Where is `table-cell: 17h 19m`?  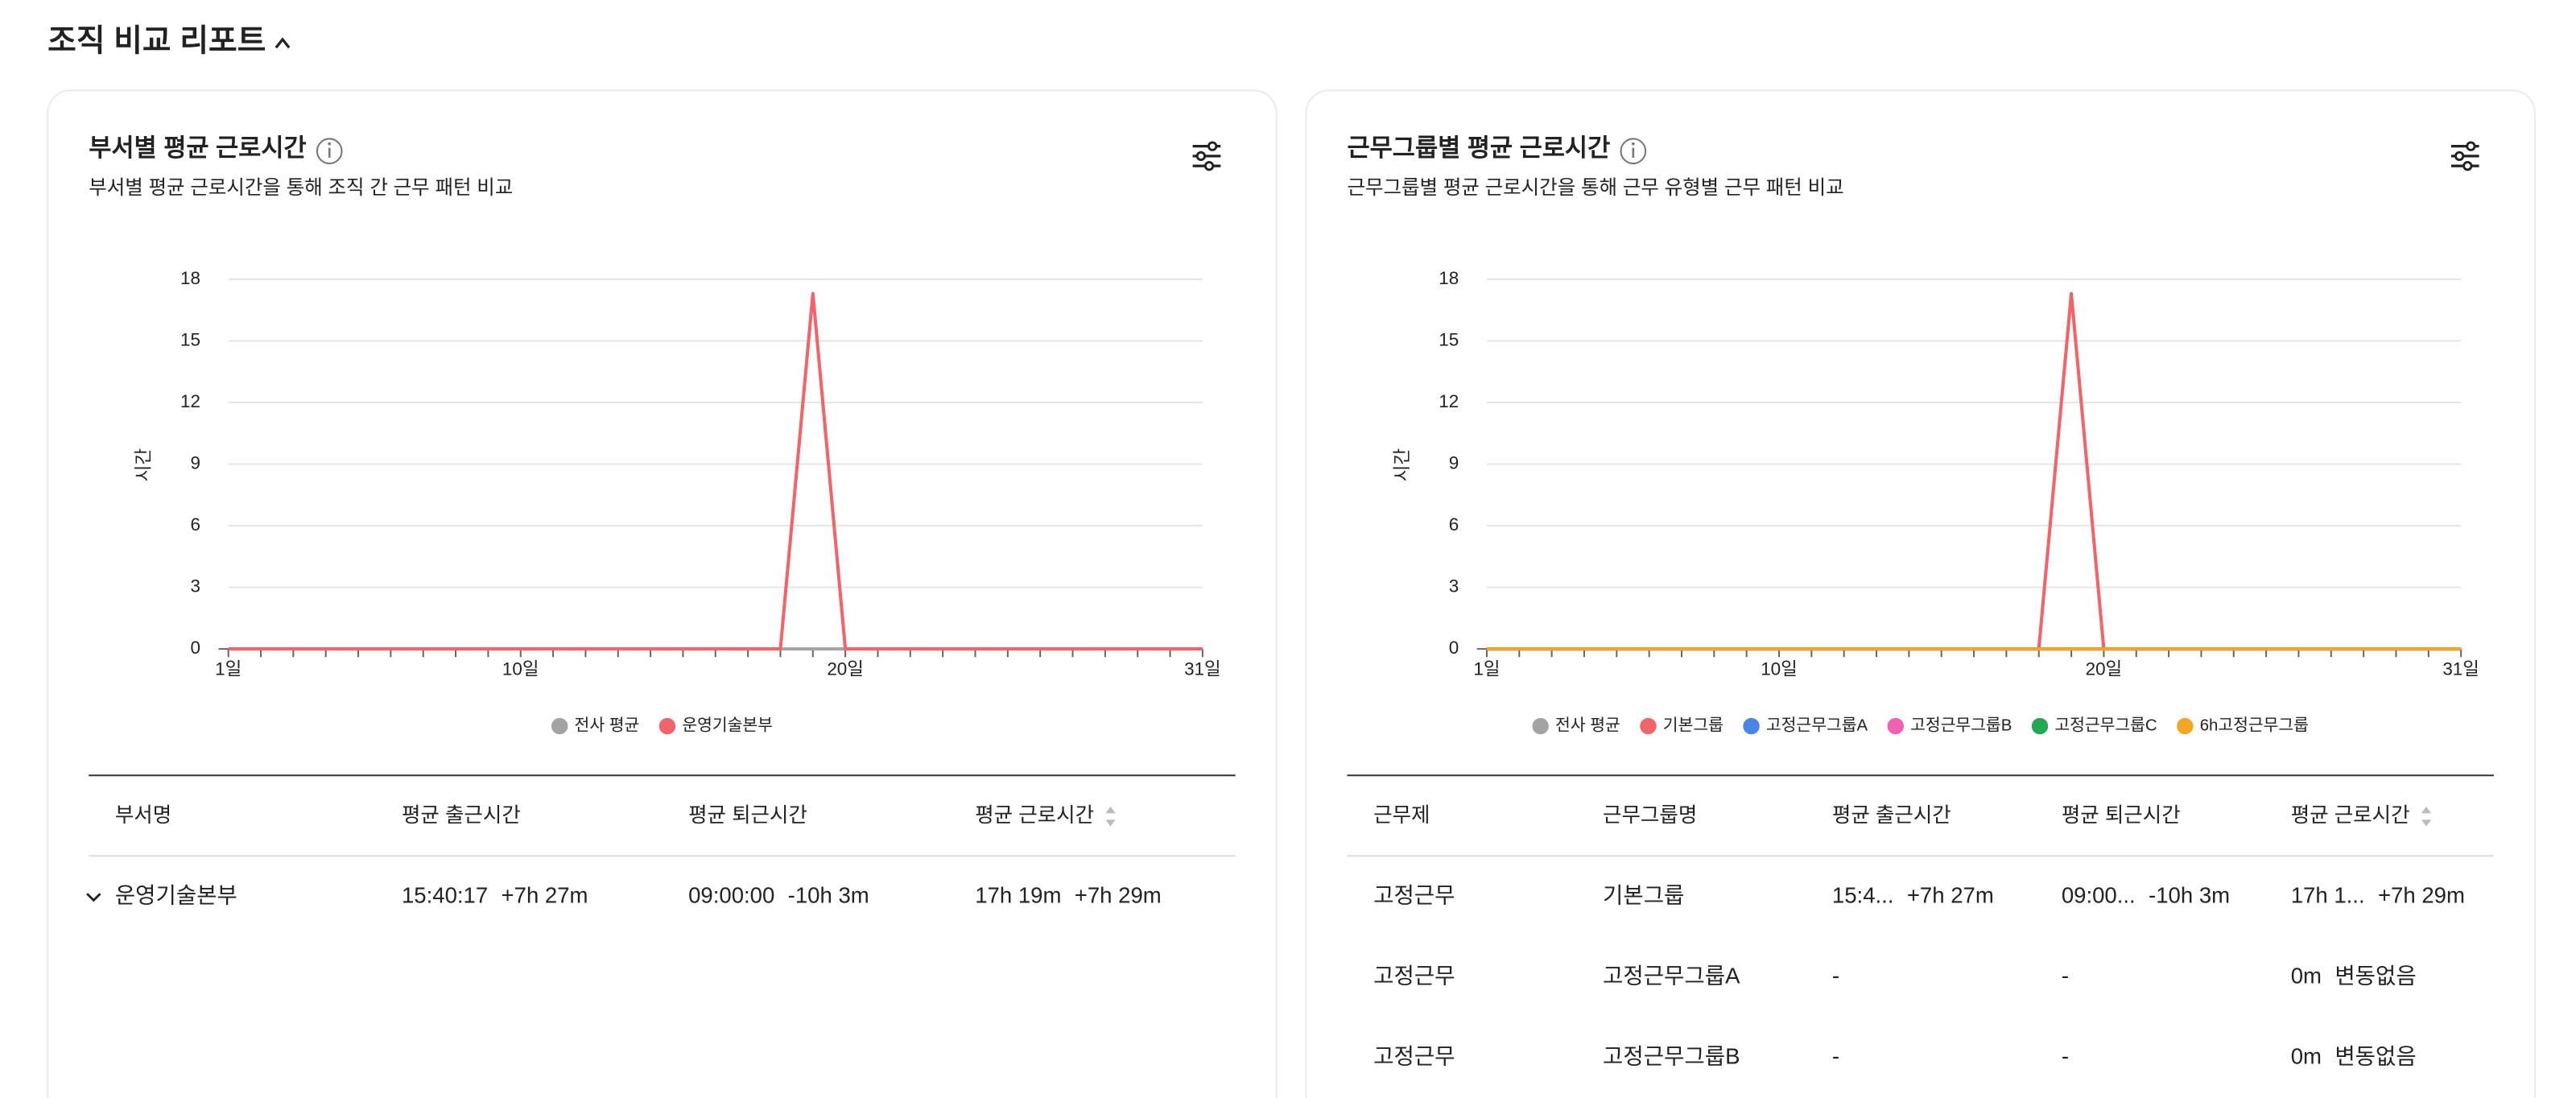
table-cell: 17h 19m is located at coordinates (1018, 895).